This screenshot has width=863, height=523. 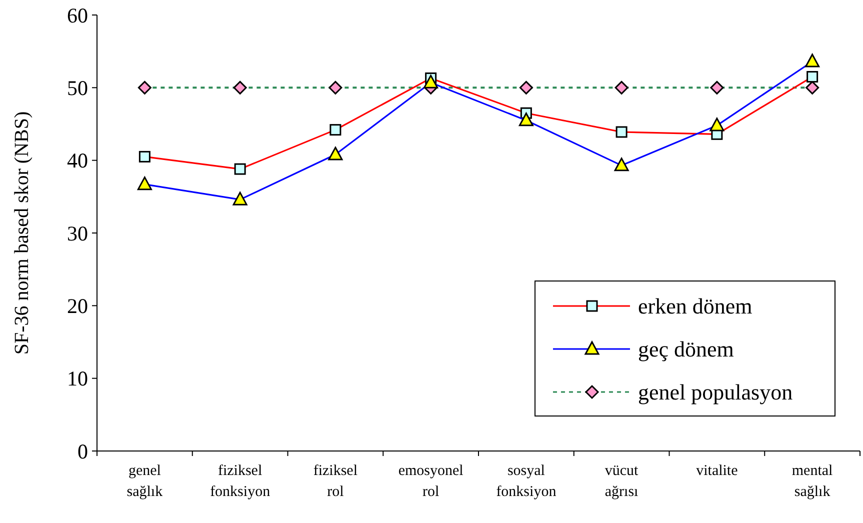 I want to click on y-tick-label: 60, so click(x=77, y=15).